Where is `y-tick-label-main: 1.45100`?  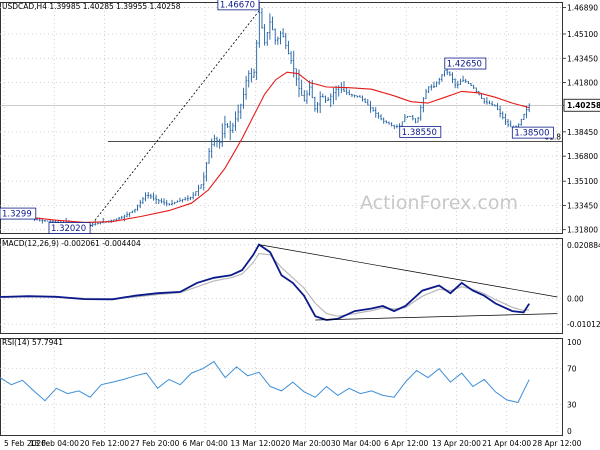
y-tick-label-main: 1.45100 is located at coordinates (582, 34).